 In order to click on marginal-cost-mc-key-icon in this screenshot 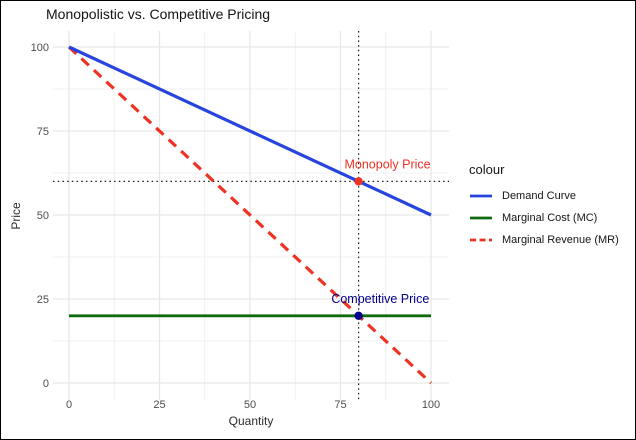, I will do `click(481, 218)`.